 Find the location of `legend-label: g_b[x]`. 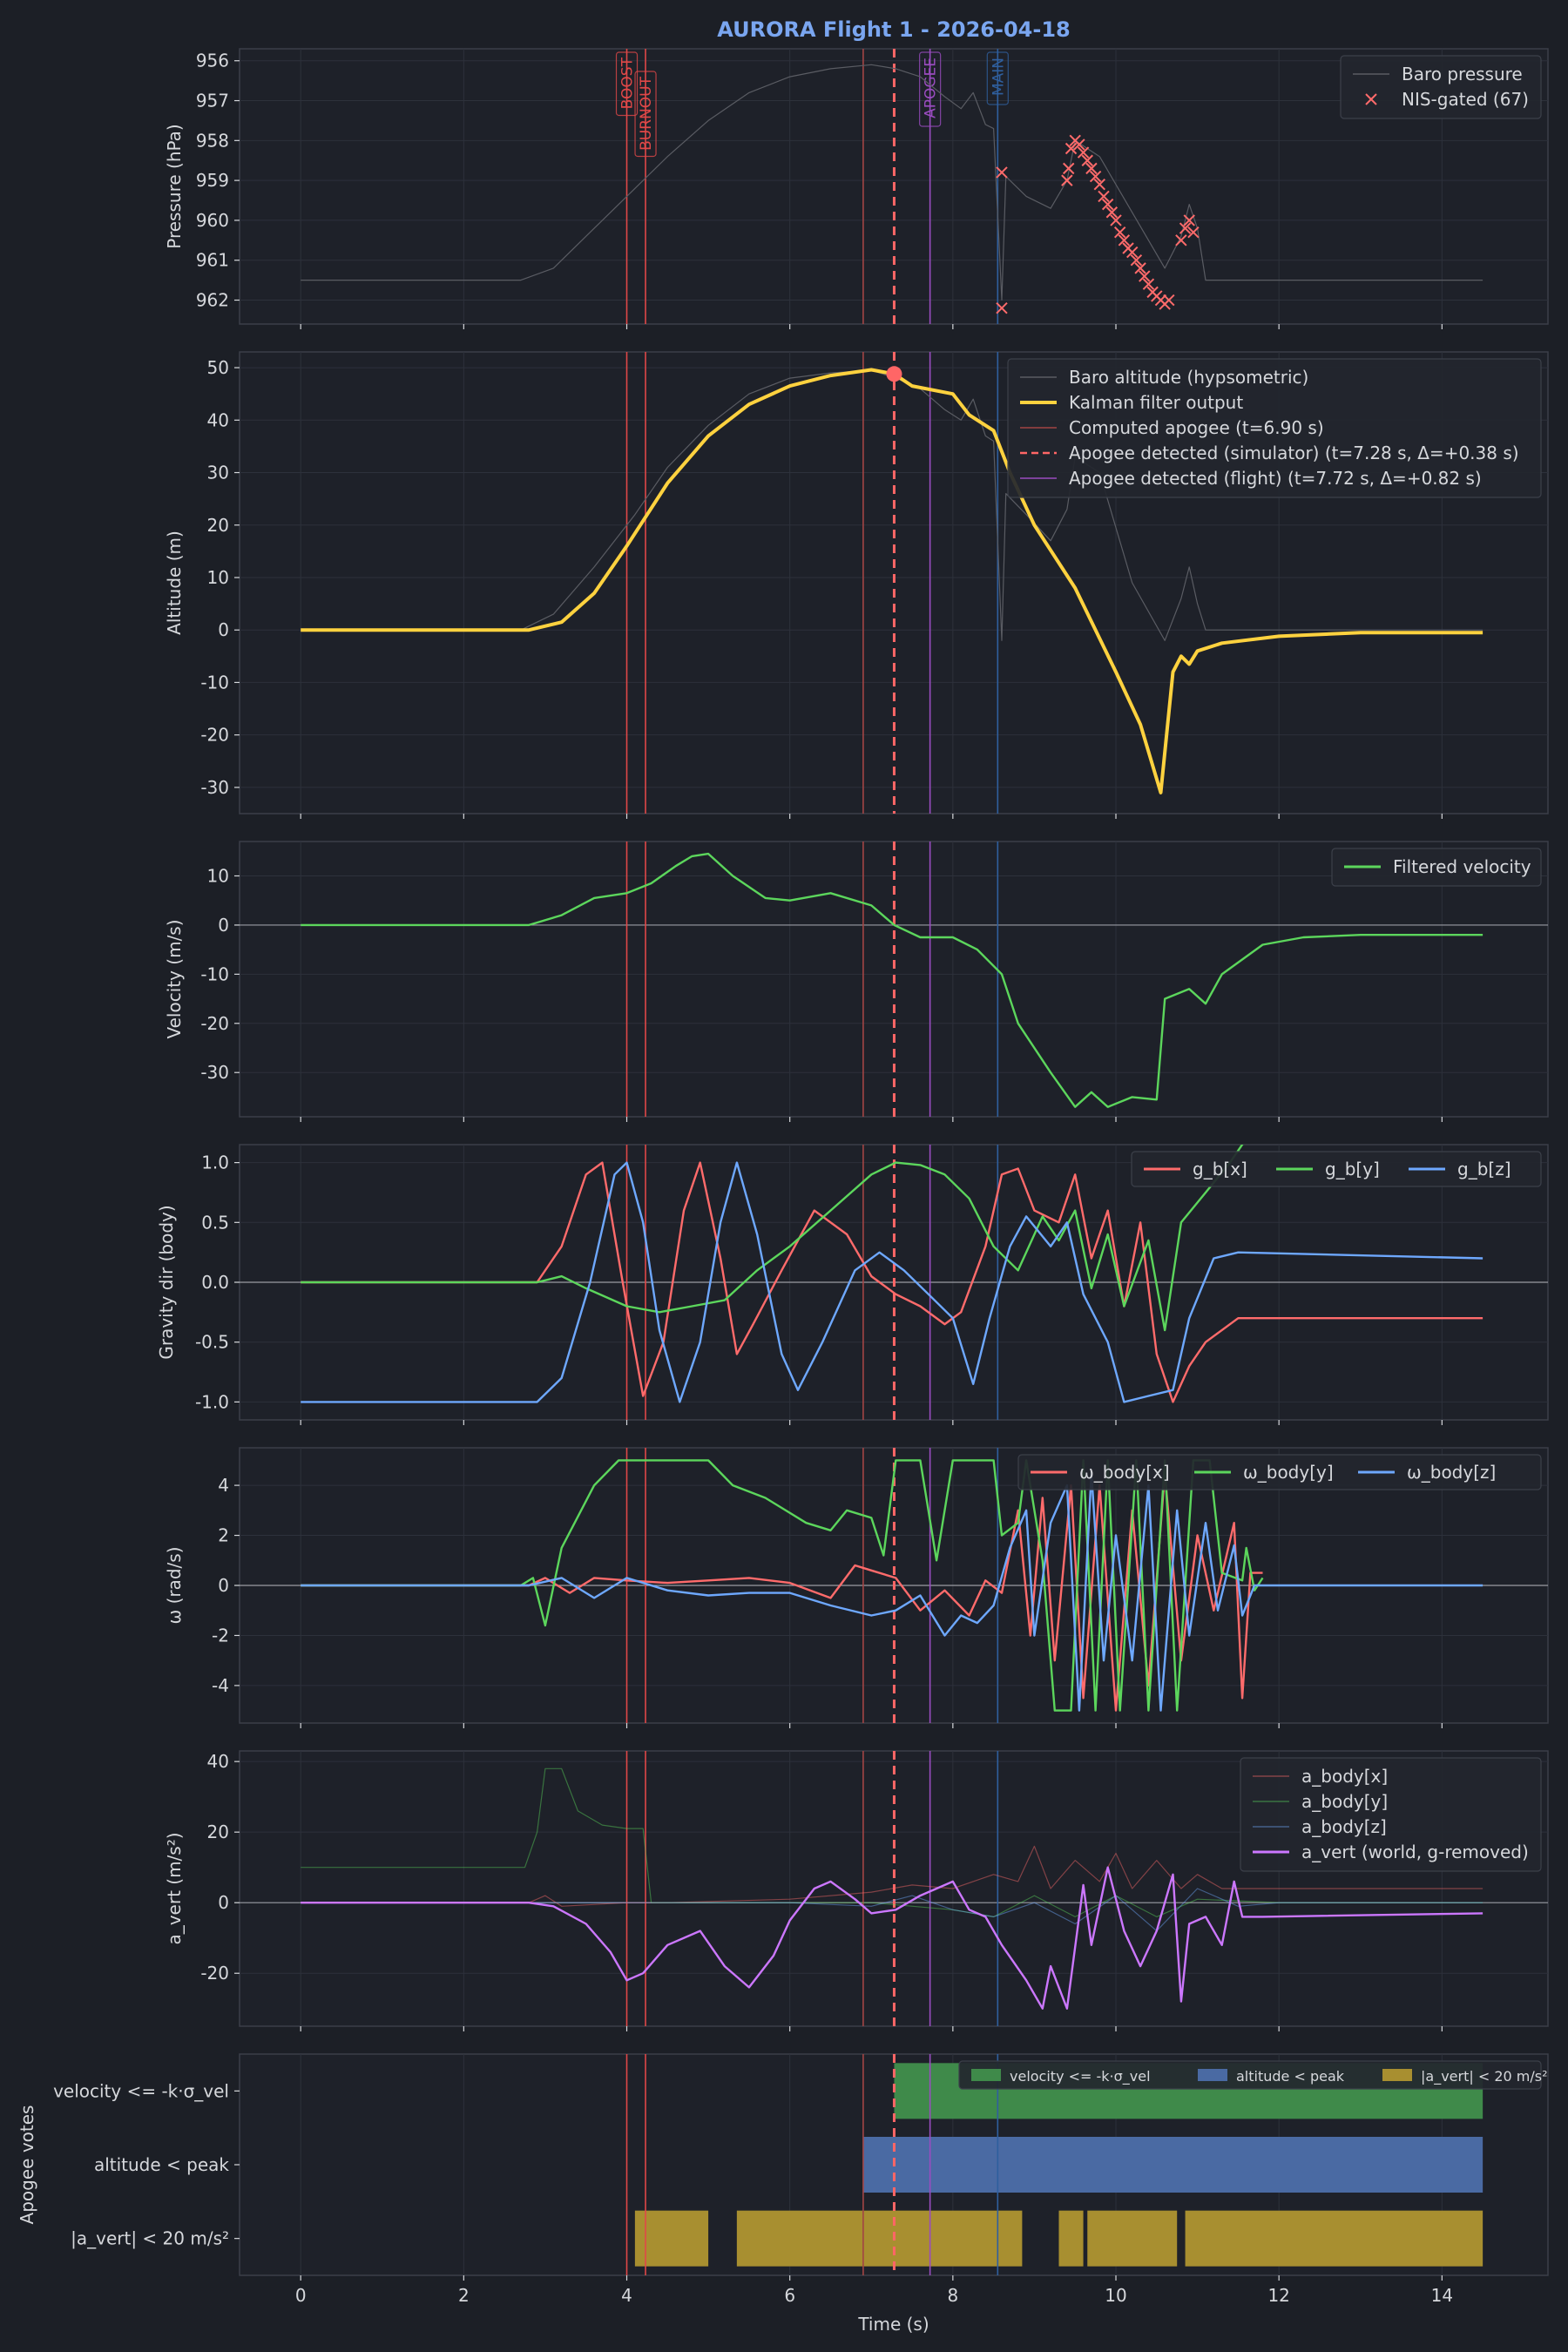

legend-label: g_b[x] is located at coordinates (1220, 1169).